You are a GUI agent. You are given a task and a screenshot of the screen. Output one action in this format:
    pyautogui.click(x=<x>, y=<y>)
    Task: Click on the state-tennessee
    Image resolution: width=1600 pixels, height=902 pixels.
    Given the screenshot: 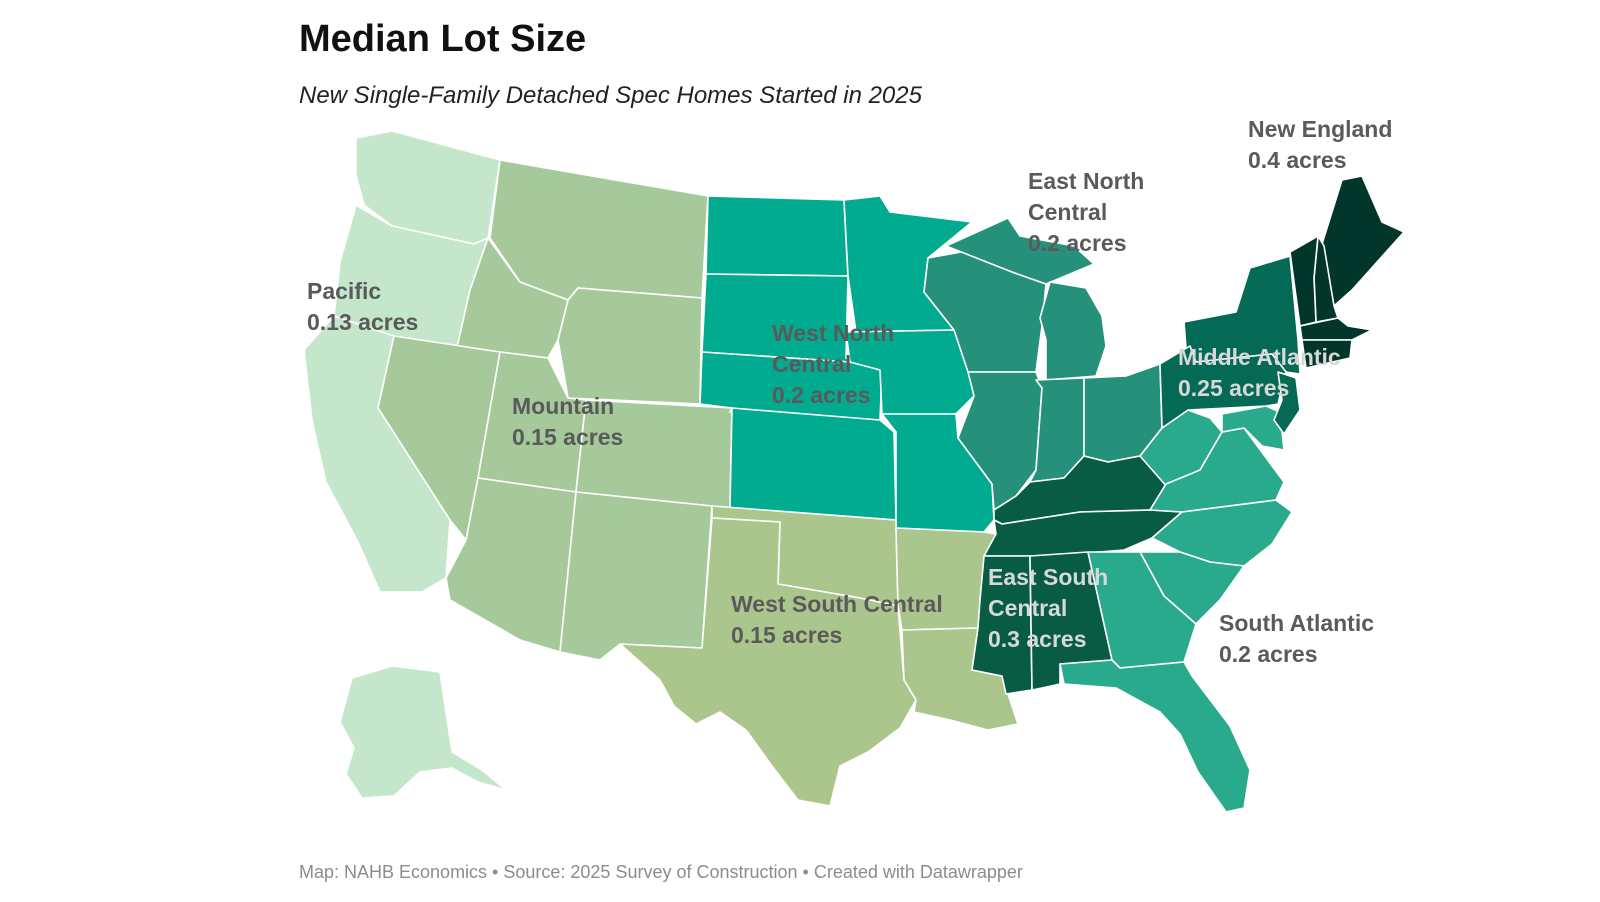 What is the action you would take?
    pyautogui.click(x=1083, y=533)
    